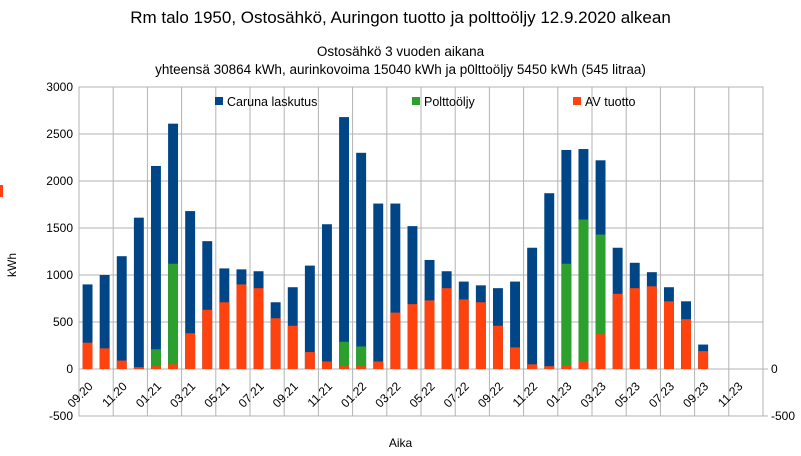 The height and width of the screenshot is (456, 801). What do you see at coordinates (59, 228) in the screenshot?
I see `y-tick-label: 1500` at bounding box center [59, 228].